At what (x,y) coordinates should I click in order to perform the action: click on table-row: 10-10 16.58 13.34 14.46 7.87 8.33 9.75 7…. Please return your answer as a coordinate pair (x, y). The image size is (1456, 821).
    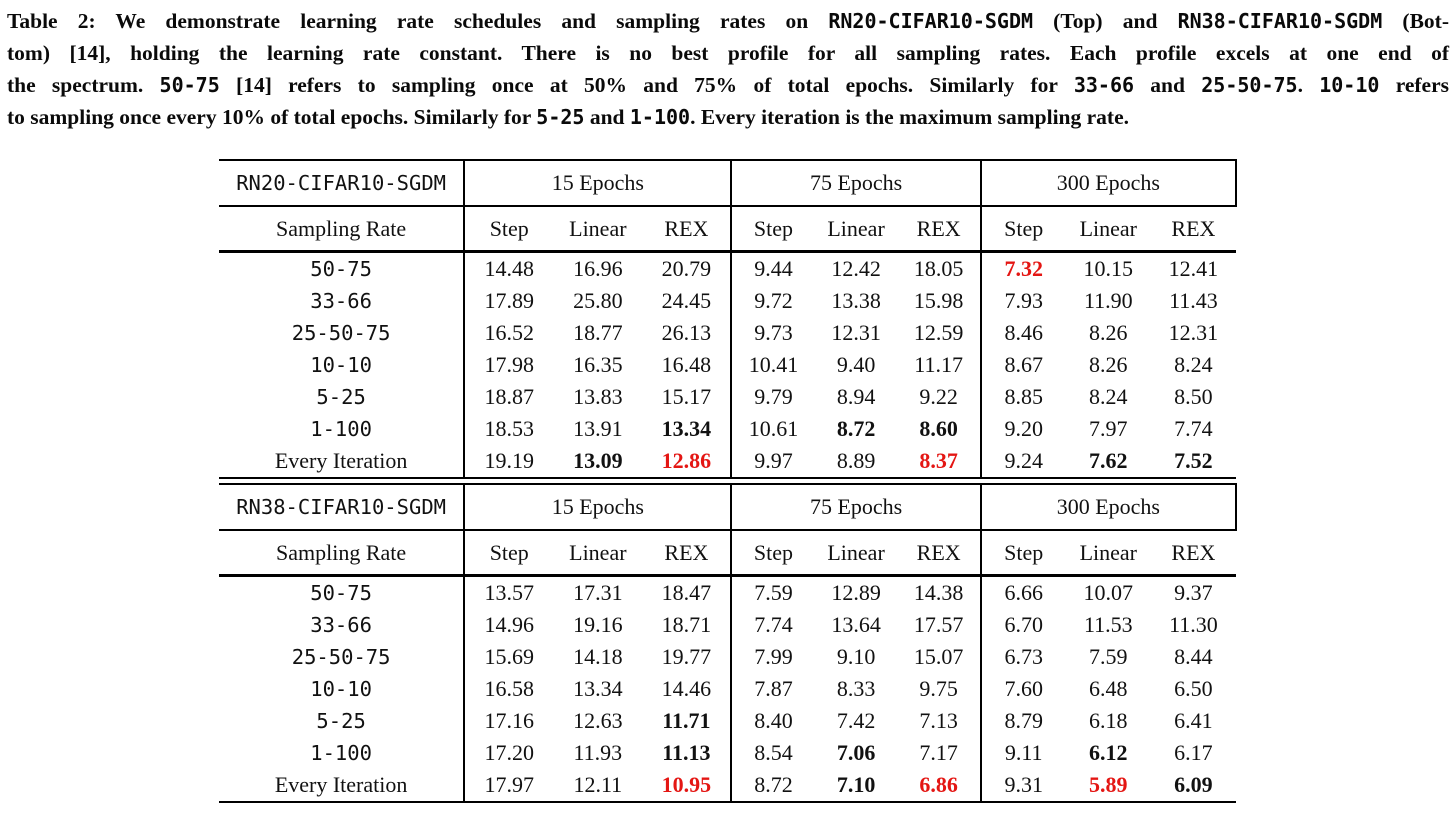
    Looking at the image, I should click on (727, 689).